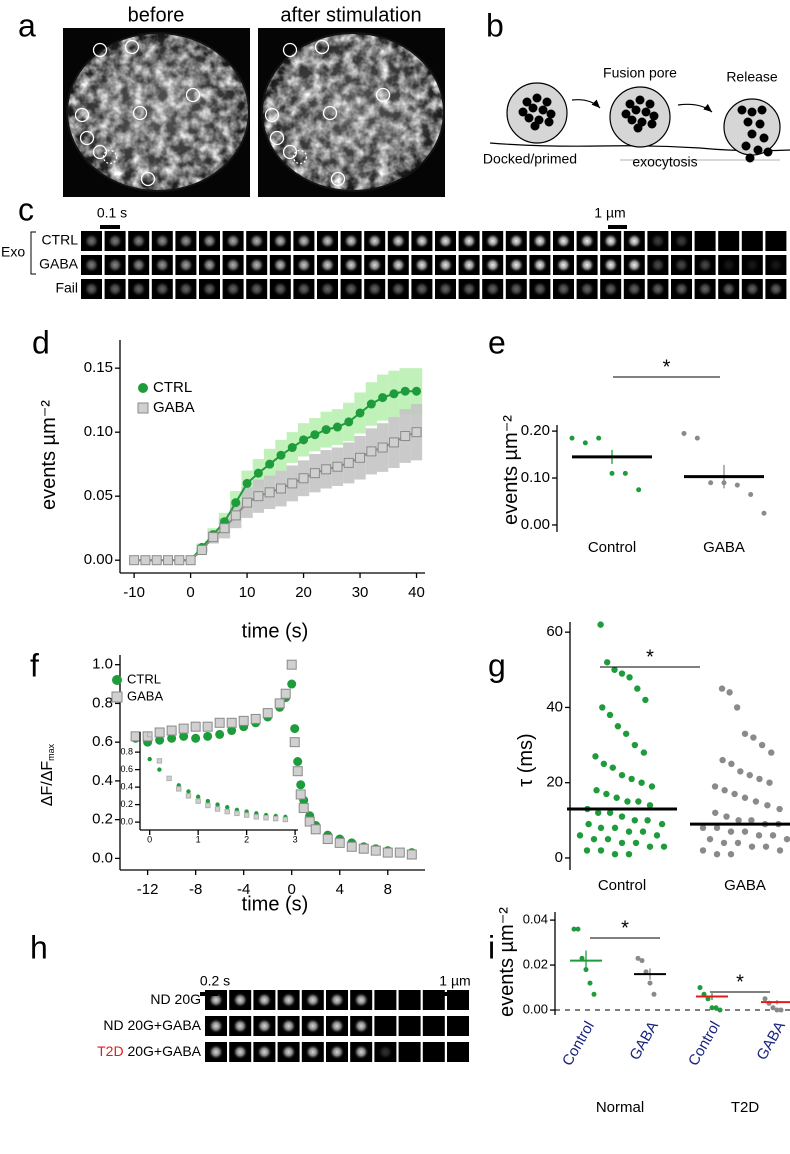 Image resolution: width=790 pixels, height=1154 pixels. Describe the element at coordinates (152, 1025) in the screenshot. I see `row-label: ND 20G+GABA` at that location.